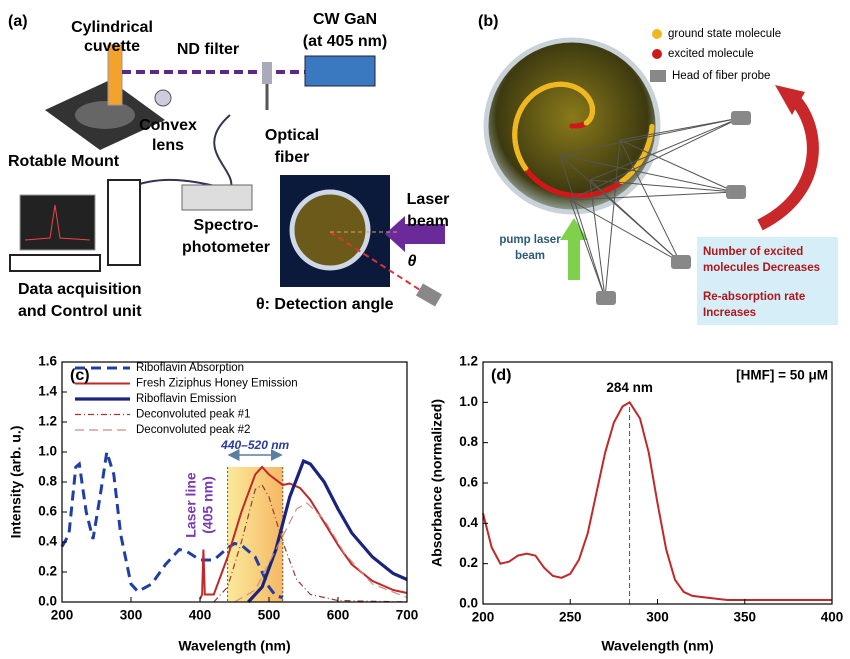 Image resolution: width=850 pixels, height=659 pixels. I want to click on y-tick-label: 1.2, so click(47, 421).